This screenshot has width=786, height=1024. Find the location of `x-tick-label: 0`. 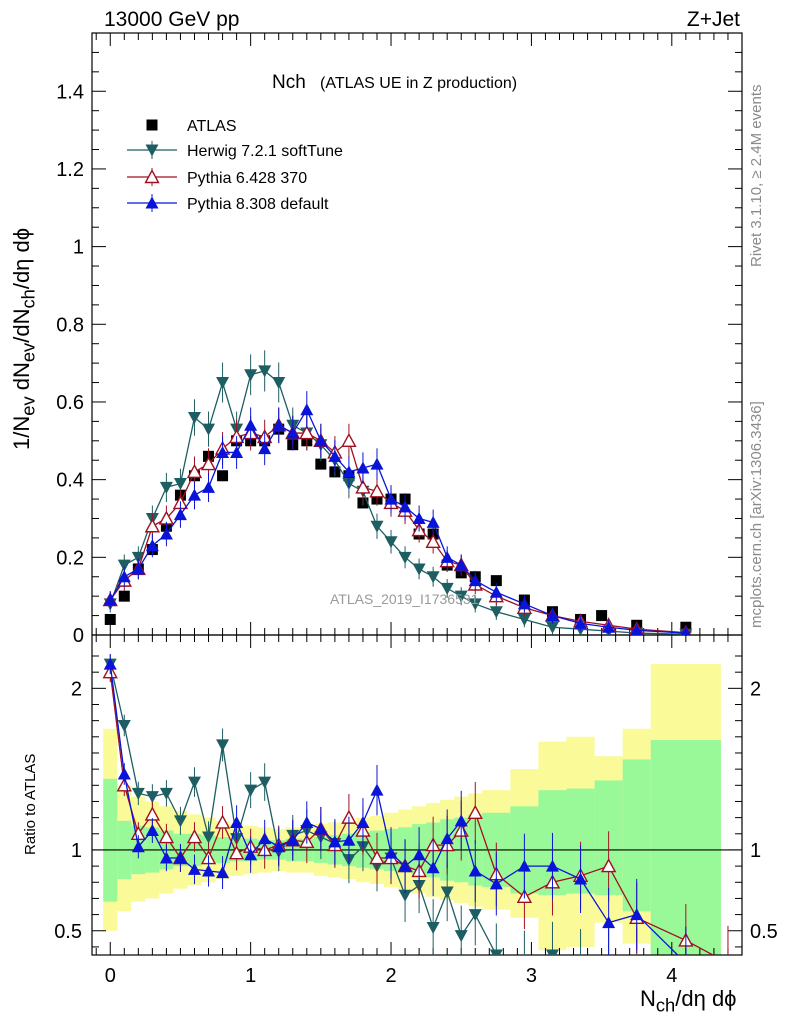

x-tick-label: 0 is located at coordinates (110, 976).